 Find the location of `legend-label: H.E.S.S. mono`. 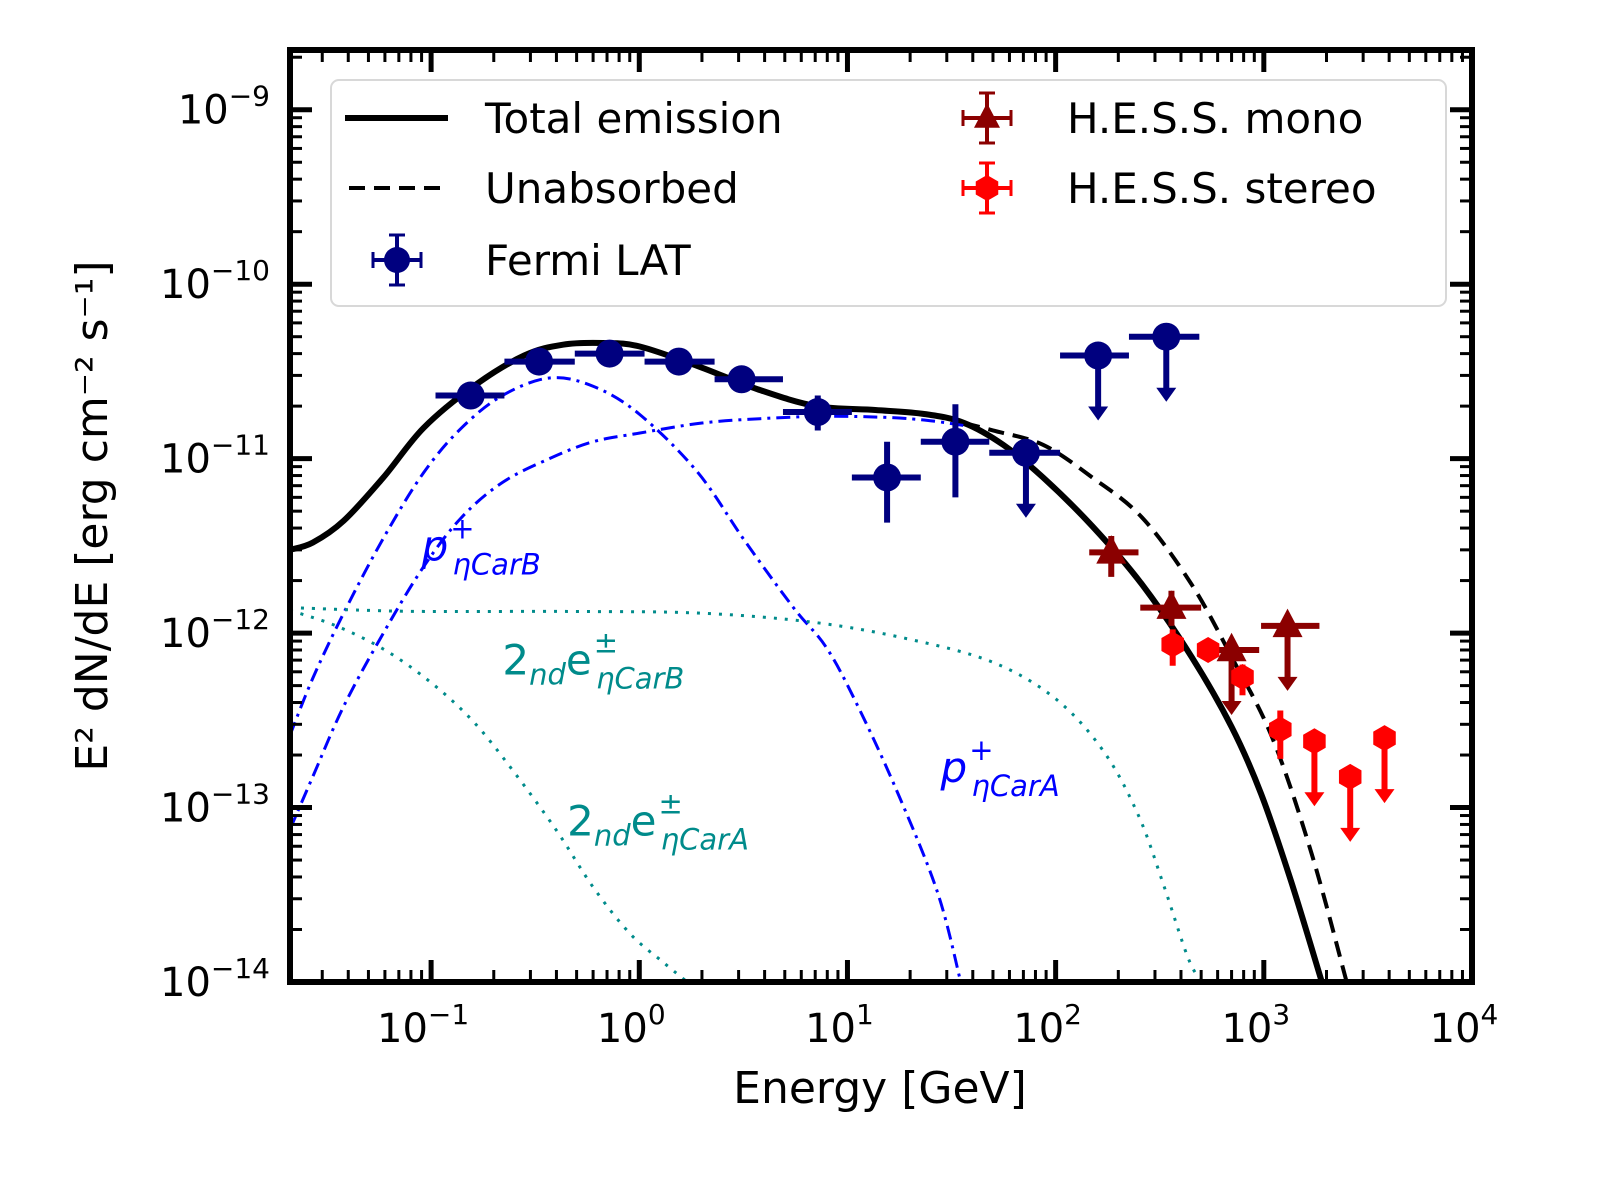

legend-label: H.E.S.S. mono is located at coordinates (1215, 118).